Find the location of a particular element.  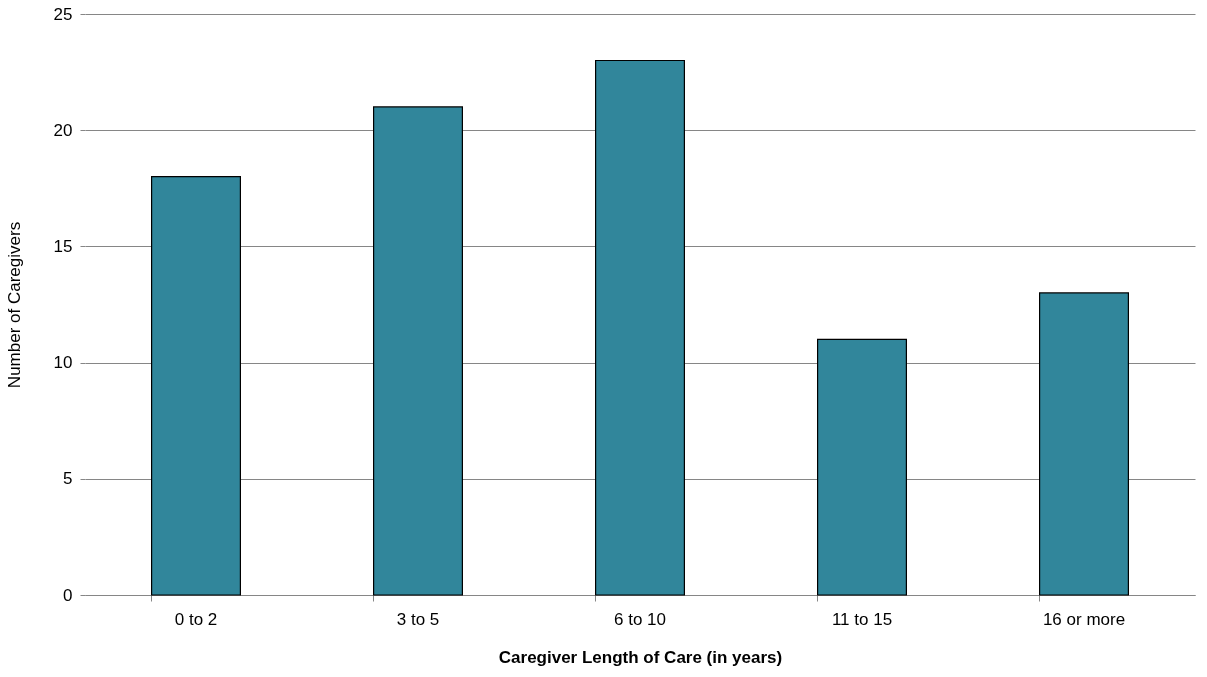

x-tick-label: 16 or more is located at coordinates (1084, 619).